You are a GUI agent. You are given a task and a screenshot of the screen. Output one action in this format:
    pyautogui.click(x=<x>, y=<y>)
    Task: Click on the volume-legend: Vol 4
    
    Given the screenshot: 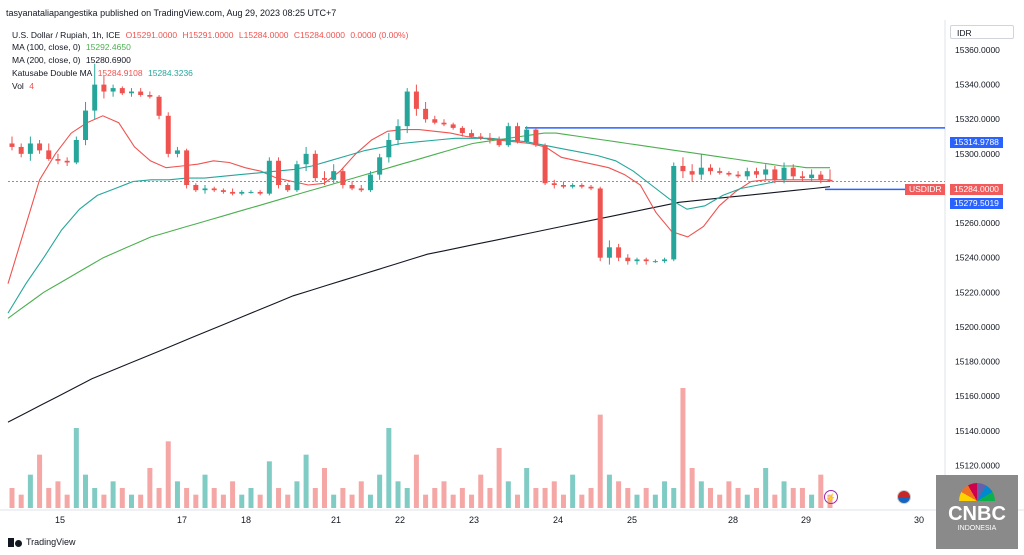 What is the action you would take?
    pyautogui.click(x=24, y=86)
    